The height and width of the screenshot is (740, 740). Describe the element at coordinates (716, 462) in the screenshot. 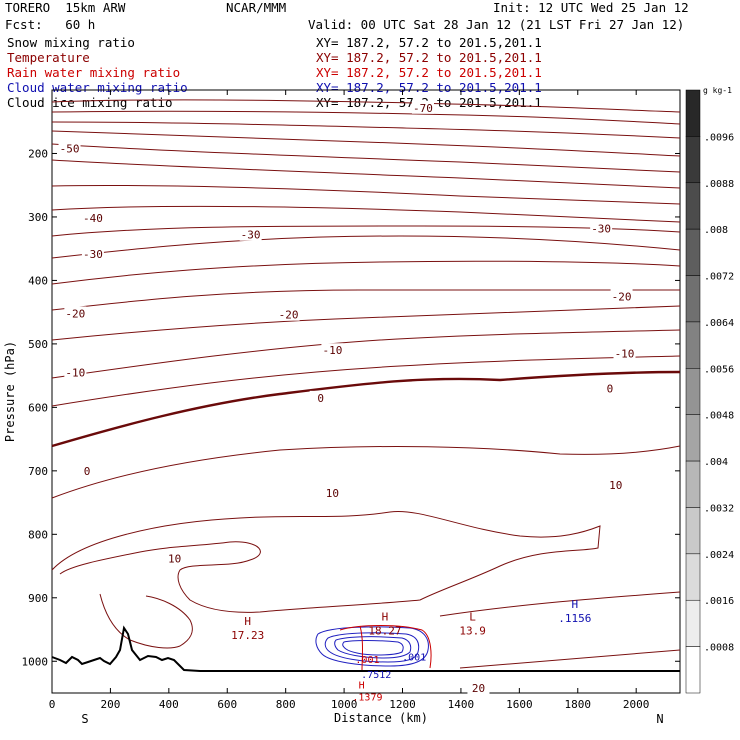

I see `colorbar-tick-label: .004` at that location.